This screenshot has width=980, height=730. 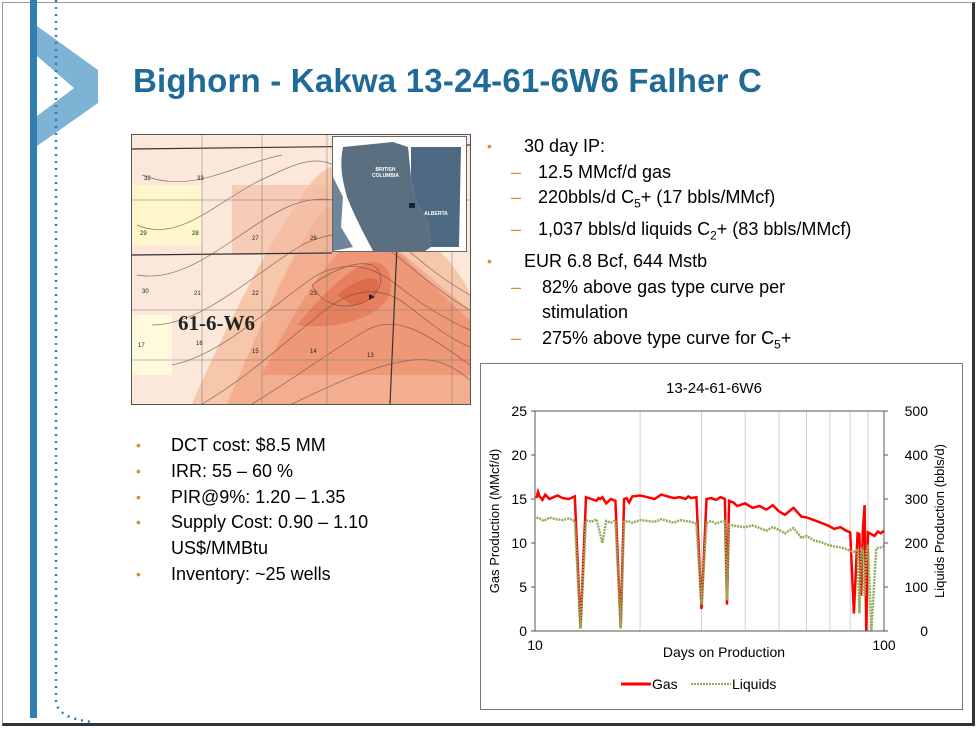 I want to click on section-number: 13, so click(x=370, y=356).